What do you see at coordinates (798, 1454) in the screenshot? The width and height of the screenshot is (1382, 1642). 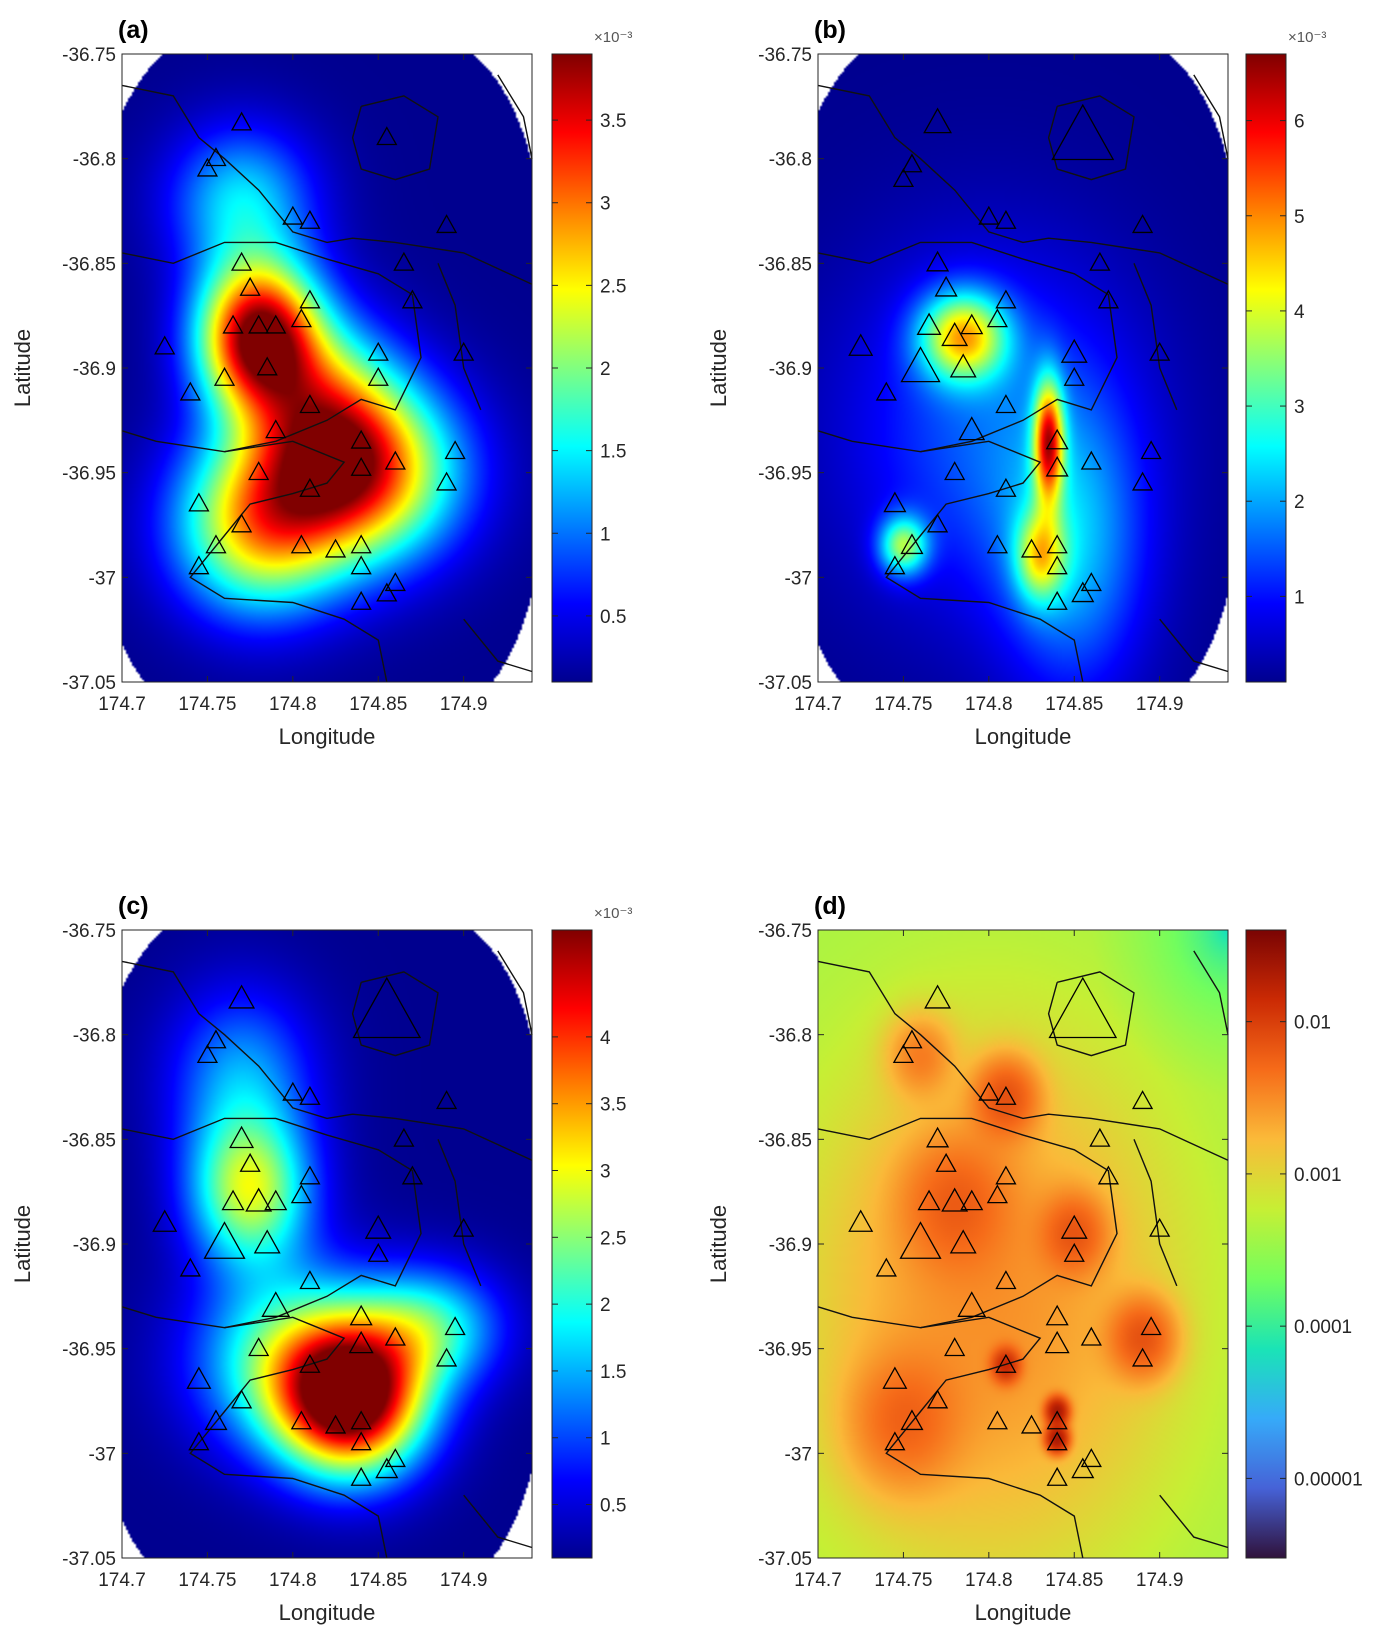 I see `y-tick-label: -37` at bounding box center [798, 1454].